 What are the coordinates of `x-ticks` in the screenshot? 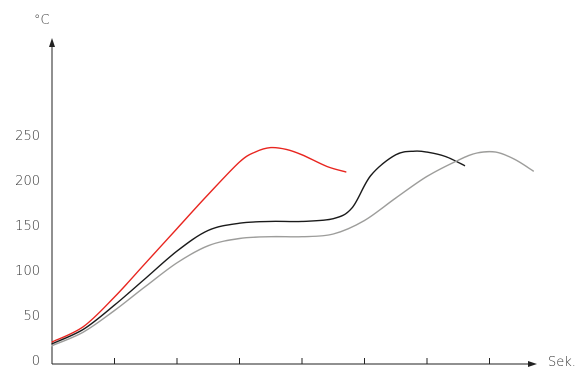 It's located at (302, 361).